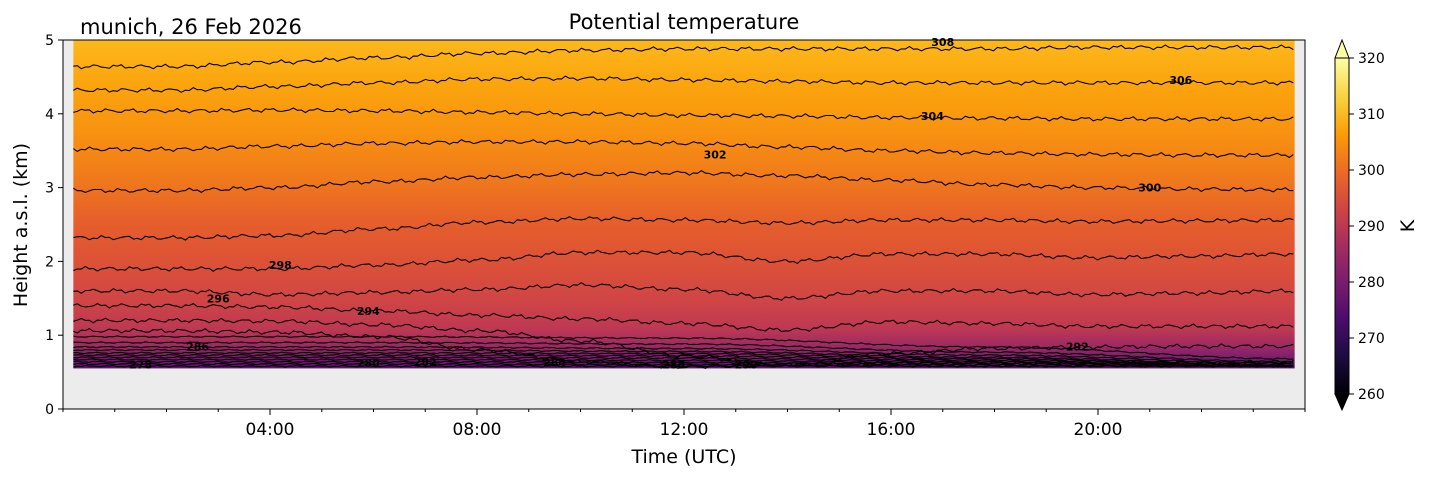 The height and width of the screenshot is (482, 1429). What do you see at coordinates (932, 116) in the screenshot?
I see `contour-label-304: 304` at bounding box center [932, 116].